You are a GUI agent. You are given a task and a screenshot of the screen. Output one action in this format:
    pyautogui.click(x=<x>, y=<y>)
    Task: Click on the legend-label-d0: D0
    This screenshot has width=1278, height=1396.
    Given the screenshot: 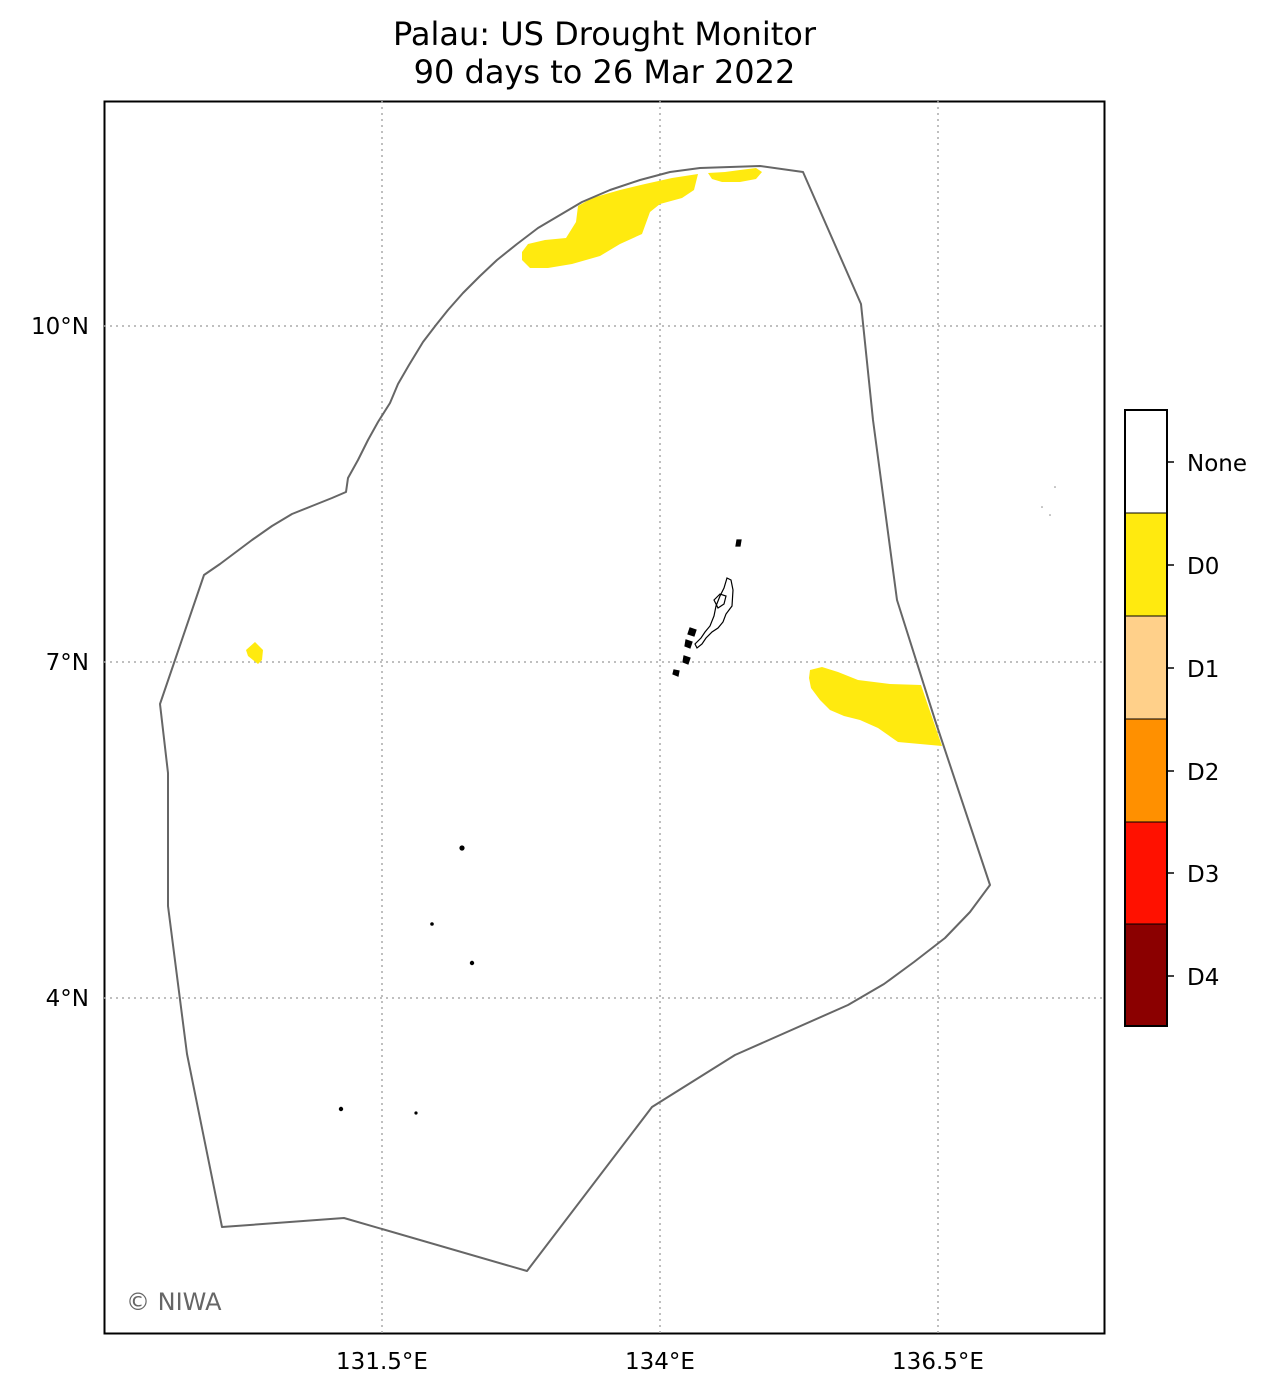 What is the action you would take?
    pyautogui.click(x=1203, y=567)
    